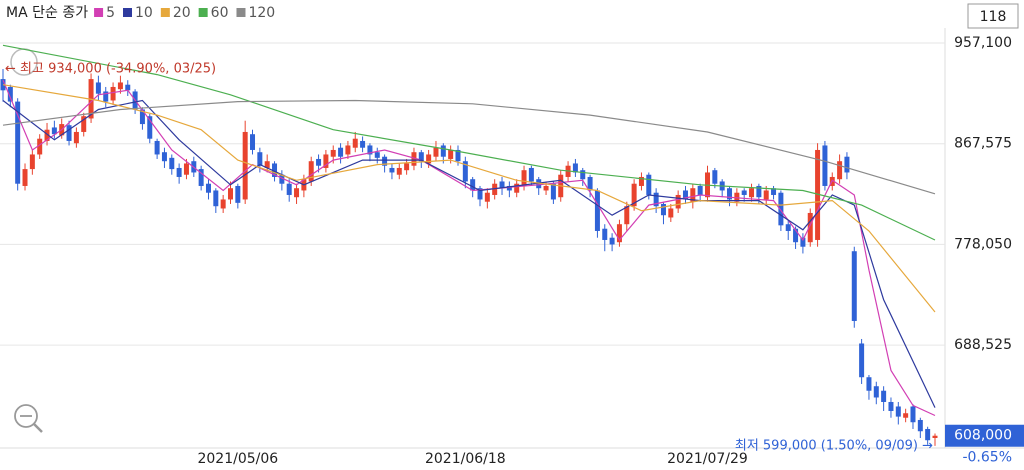  Describe the element at coordinates (707, 459) in the screenshot. I see `x-tick-label: 2021/07/29` at that location.